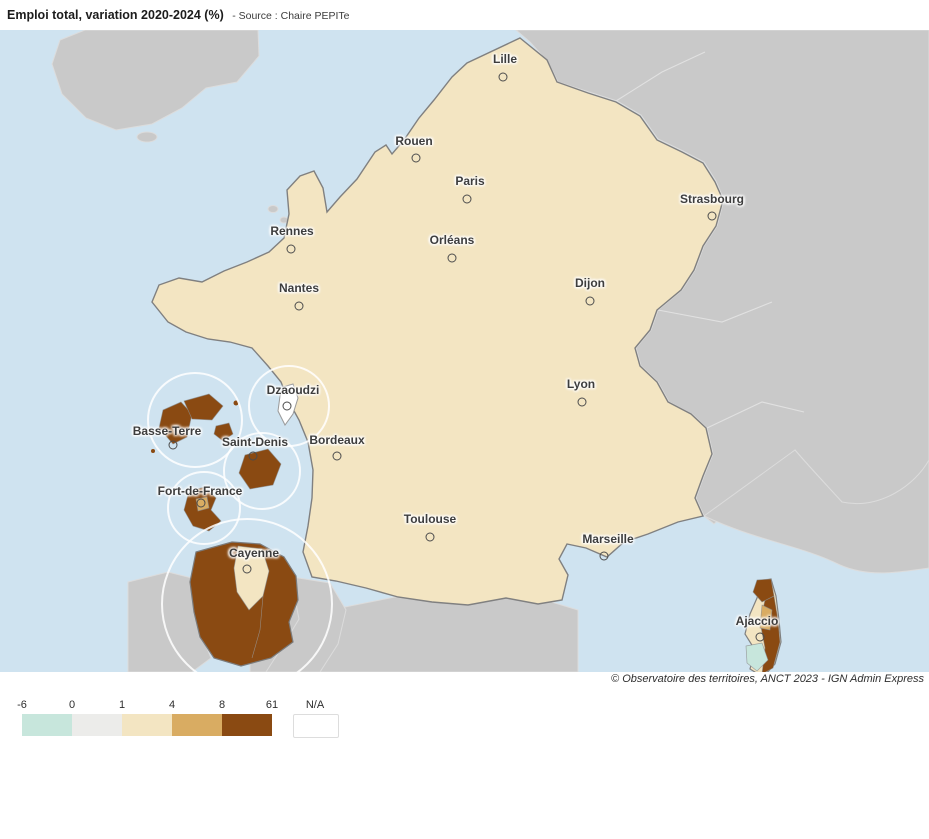  I want to click on city-label-rennes: Rennes, so click(292, 231).